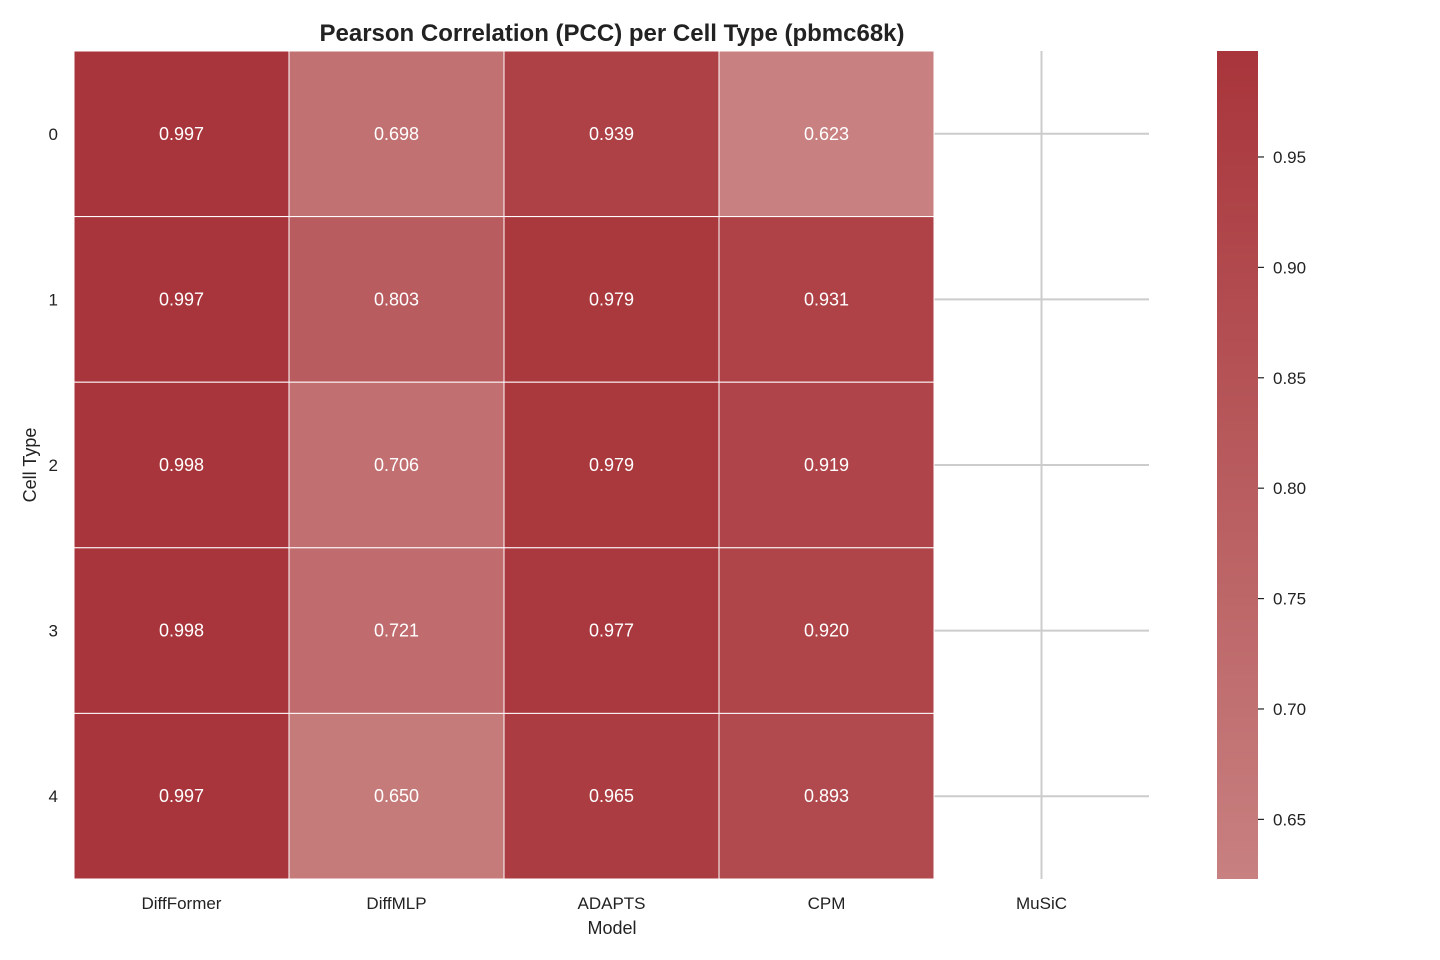 Image resolution: width=1440 pixels, height=960 pixels. Describe the element at coordinates (611, 903) in the screenshot. I see `x-tick-label: ADAPTS` at that location.